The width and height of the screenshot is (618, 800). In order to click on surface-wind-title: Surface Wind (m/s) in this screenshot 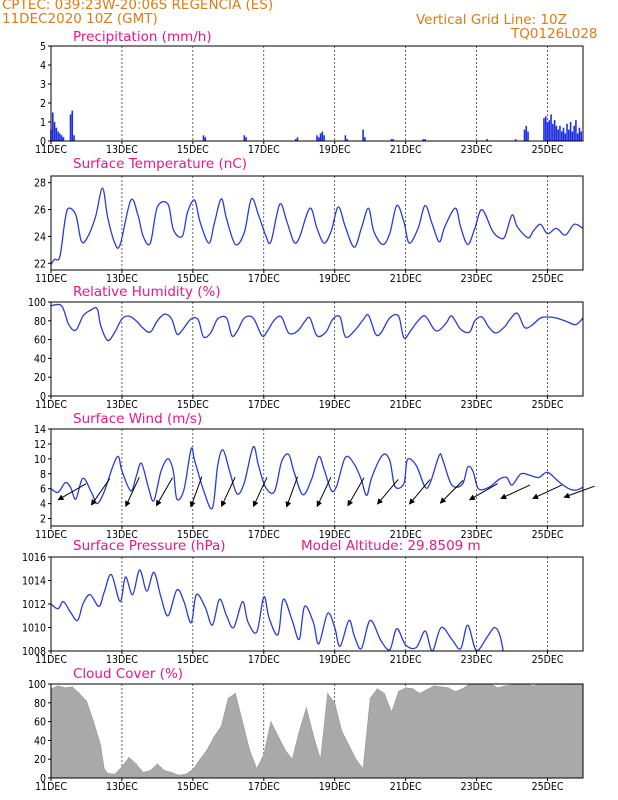, I will do `click(137, 419)`.